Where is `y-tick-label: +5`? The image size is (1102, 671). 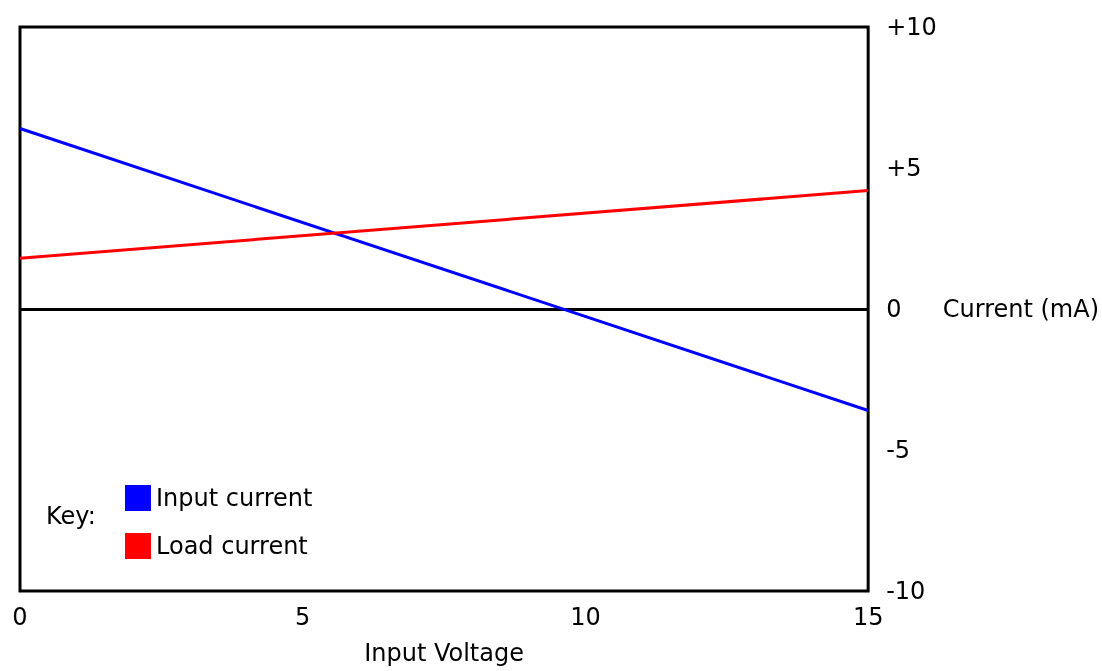
y-tick-label: +5 is located at coordinates (904, 168).